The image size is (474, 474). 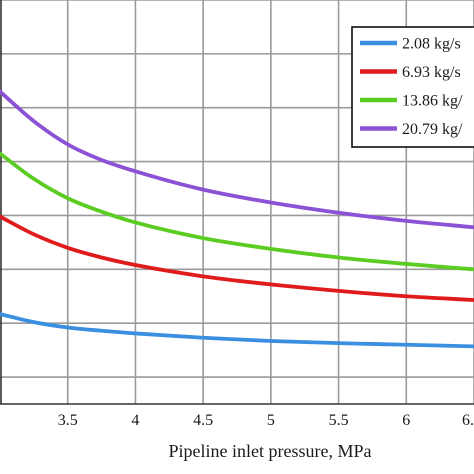 I want to click on x-tick-label: 4.5, so click(x=203, y=420).